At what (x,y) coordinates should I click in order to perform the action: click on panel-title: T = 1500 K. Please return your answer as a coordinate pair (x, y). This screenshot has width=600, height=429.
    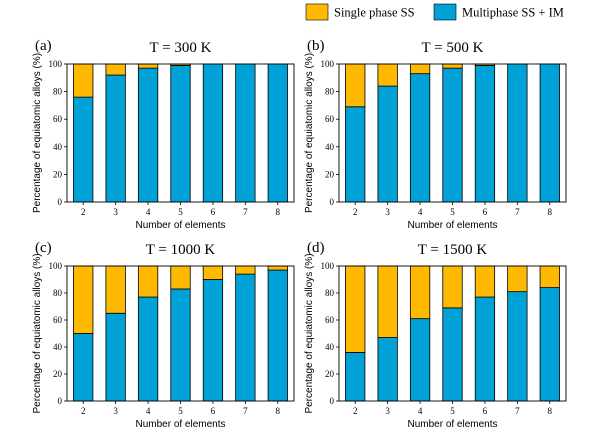
    Looking at the image, I should click on (453, 250).